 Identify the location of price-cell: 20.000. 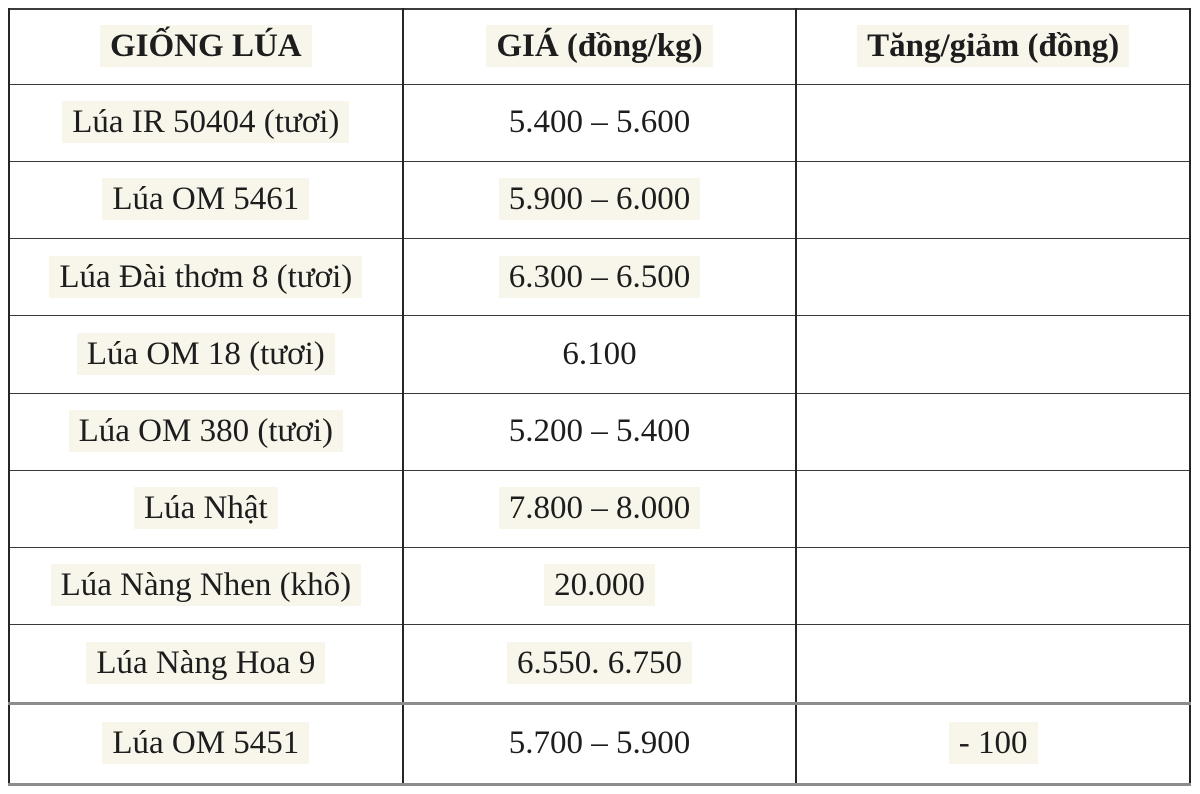
(599, 585).